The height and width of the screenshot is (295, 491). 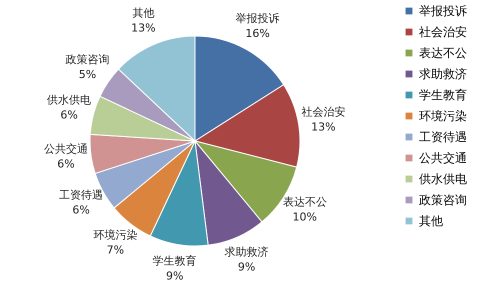 What do you see at coordinates (443, 200) in the screenshot?
I see `legend-label: 政策咨询` at bounding box center [443, 200].